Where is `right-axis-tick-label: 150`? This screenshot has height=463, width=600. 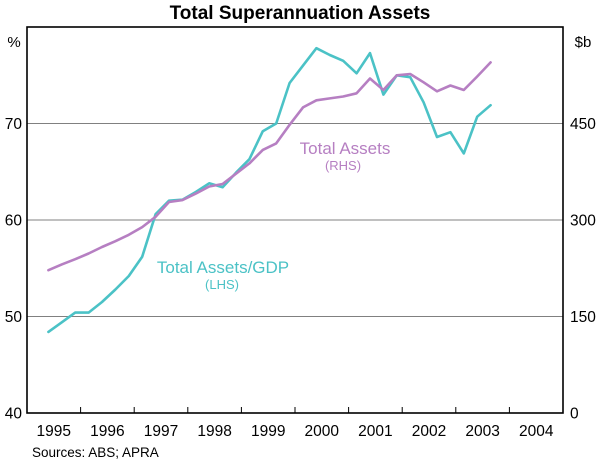
right-axis-tick-label: 150 is located at coordinates (583, 317).